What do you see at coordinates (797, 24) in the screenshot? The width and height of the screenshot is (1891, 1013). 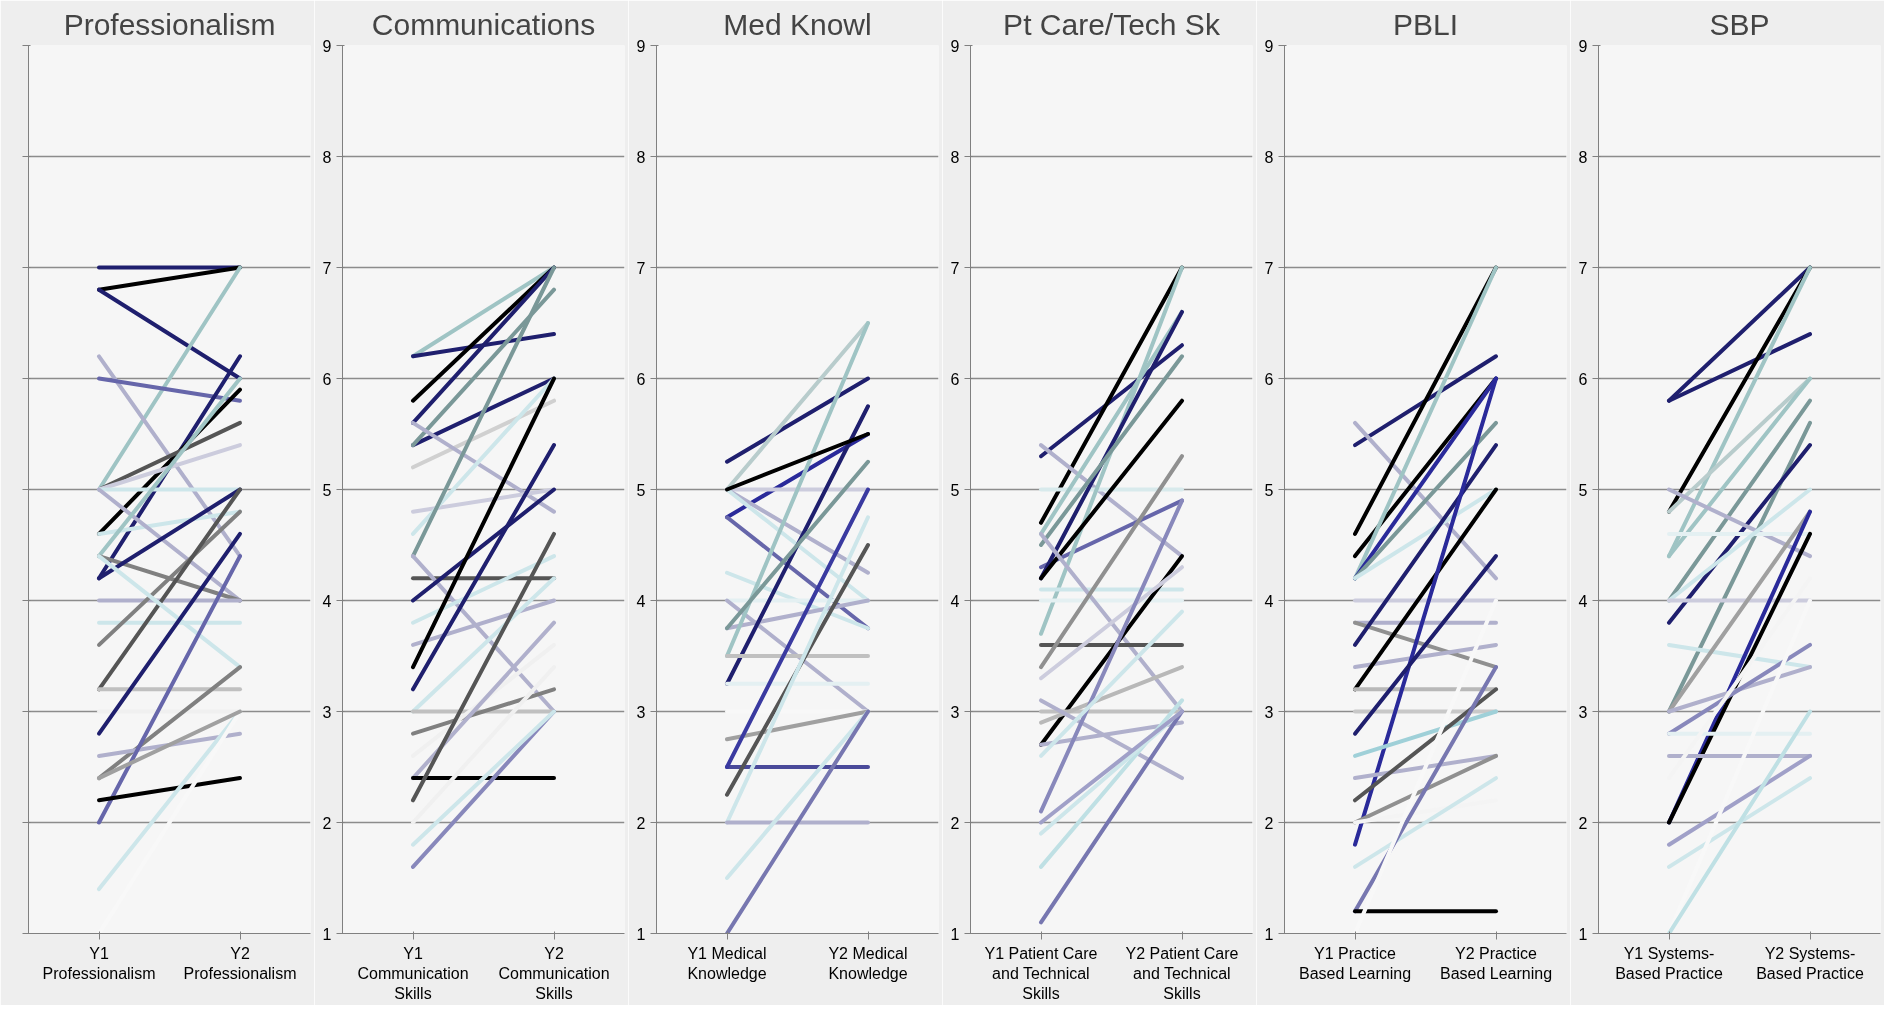 I see `chart-title: Med Knowl` at bounding box center [797, 24].